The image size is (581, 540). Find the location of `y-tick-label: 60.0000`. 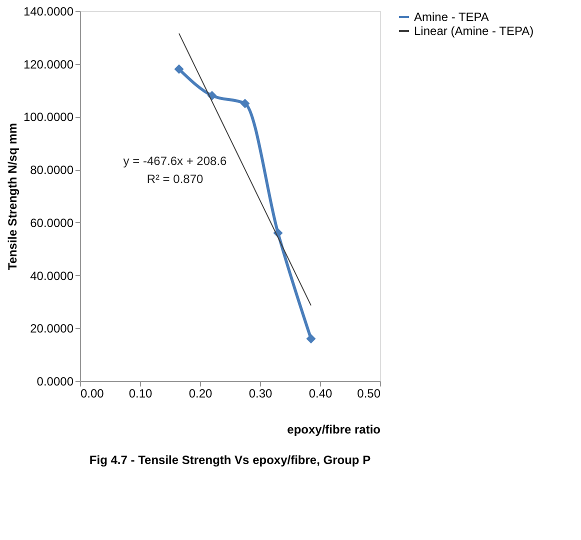

y-tick-label: 60.0000 is located at coordinates (52, 223).